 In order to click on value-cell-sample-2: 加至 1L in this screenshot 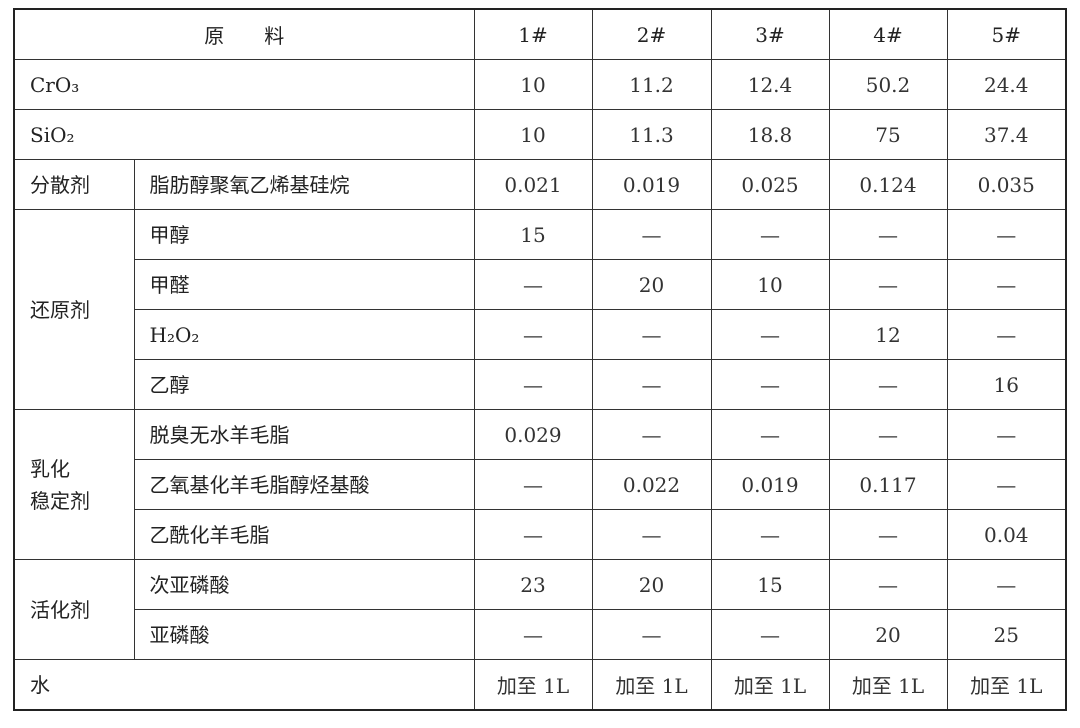, I will do `click(651, 685)`.